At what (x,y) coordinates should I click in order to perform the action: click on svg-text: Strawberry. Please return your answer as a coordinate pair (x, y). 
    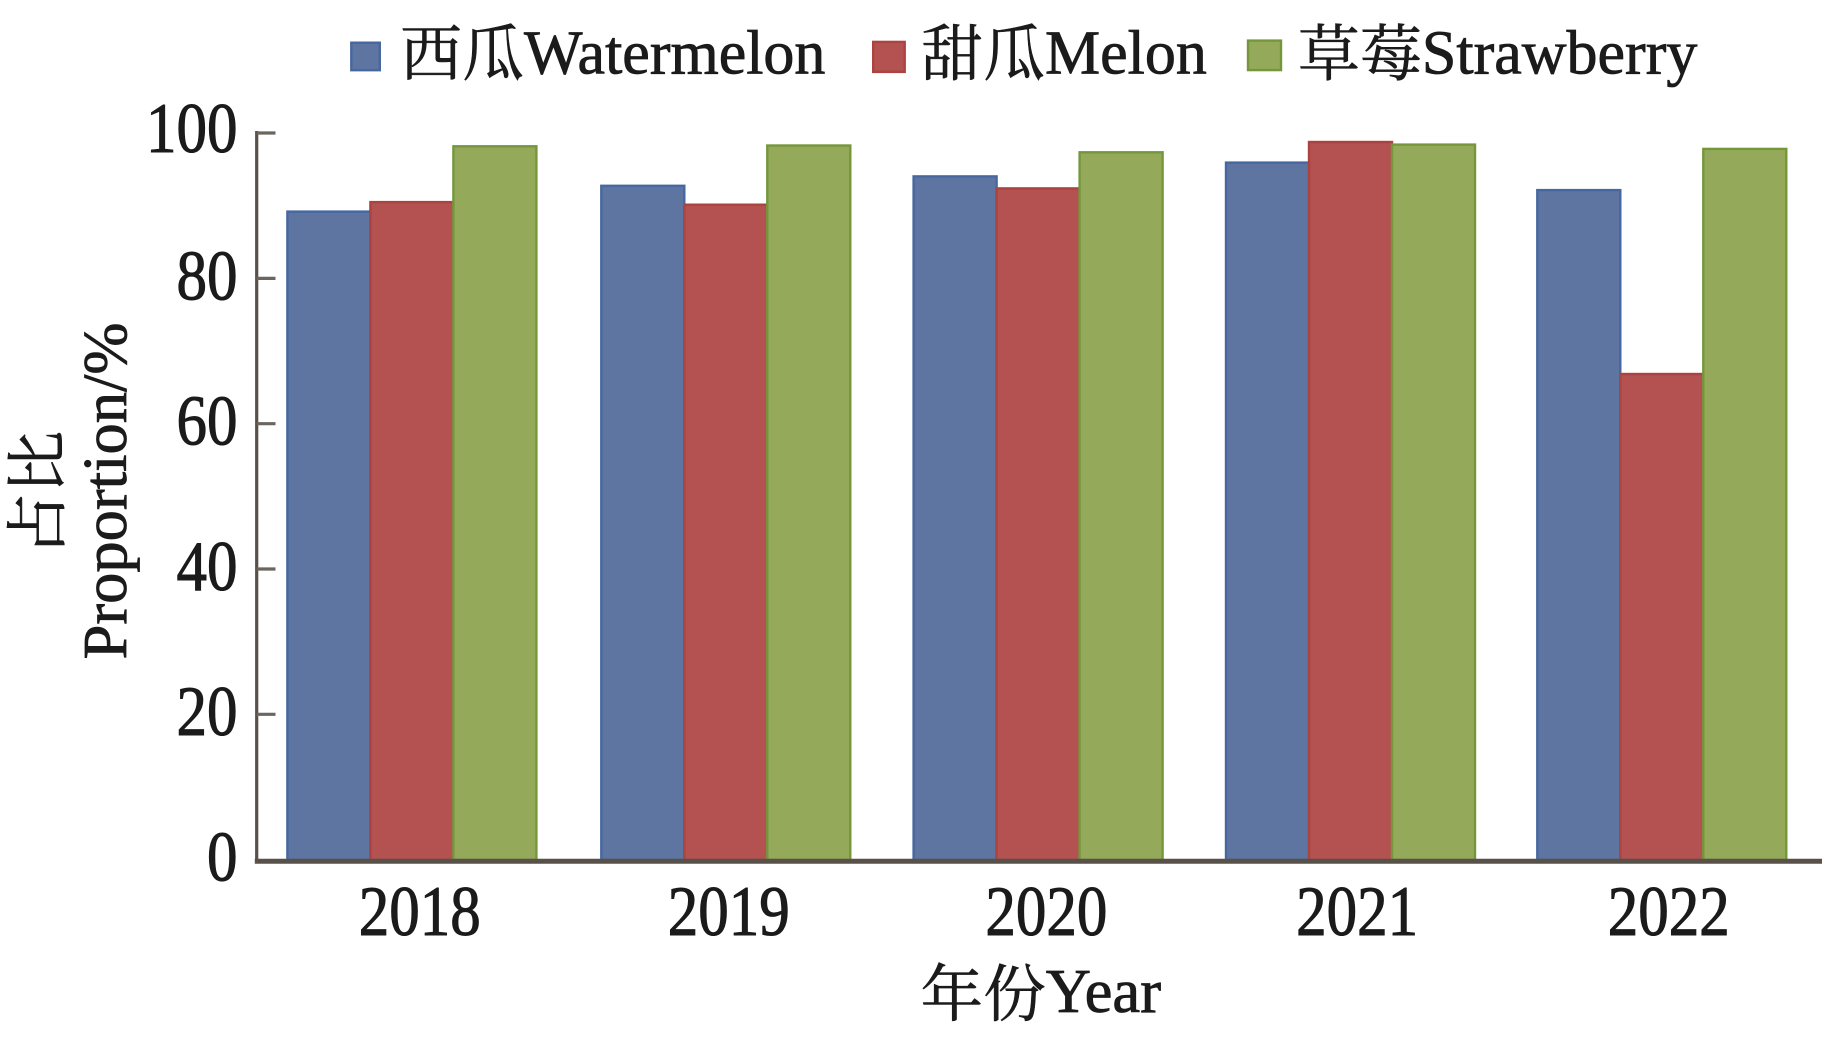
    Looking at the image, I should click on (1559, 54).